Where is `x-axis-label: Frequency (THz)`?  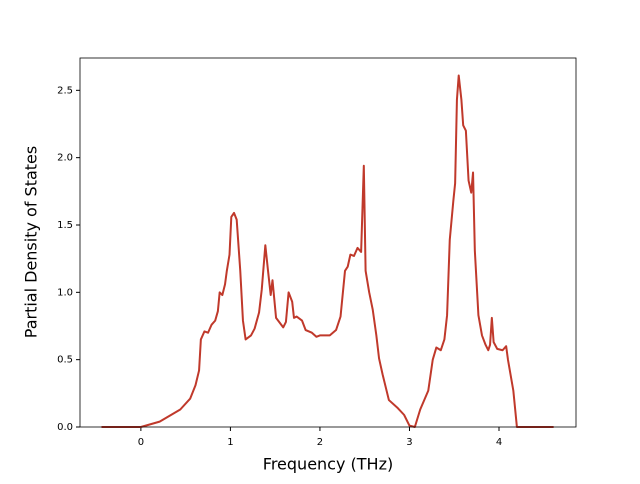
x-axis-label: Frequency (THz) is located at coordinates (328, 464).